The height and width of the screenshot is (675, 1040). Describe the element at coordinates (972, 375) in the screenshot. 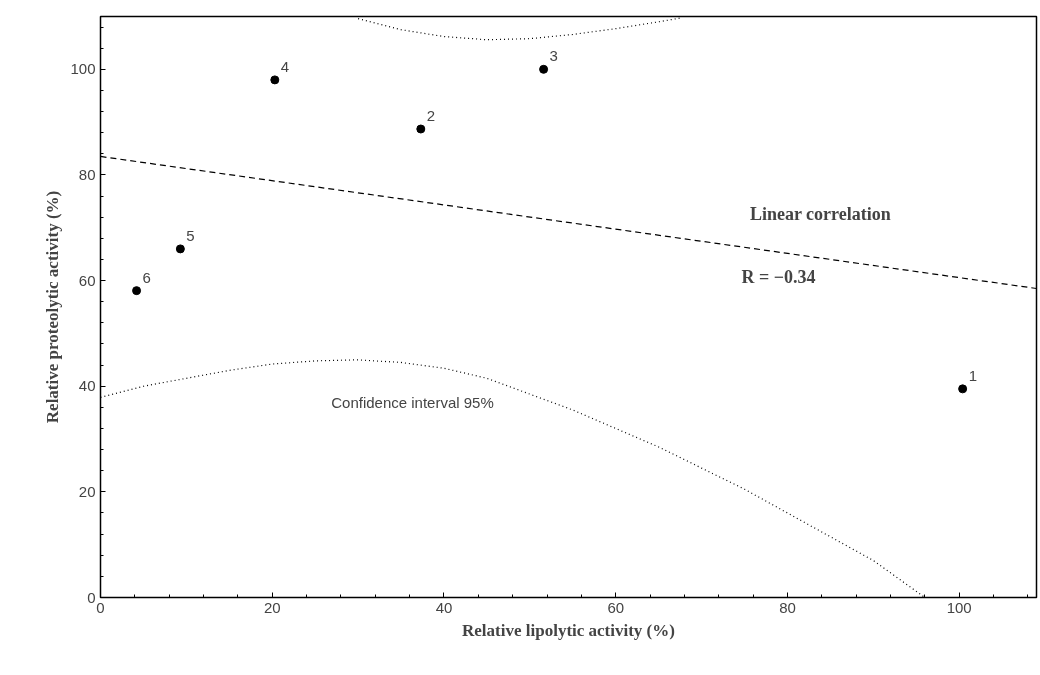

I see `annotation: 1` at that location.